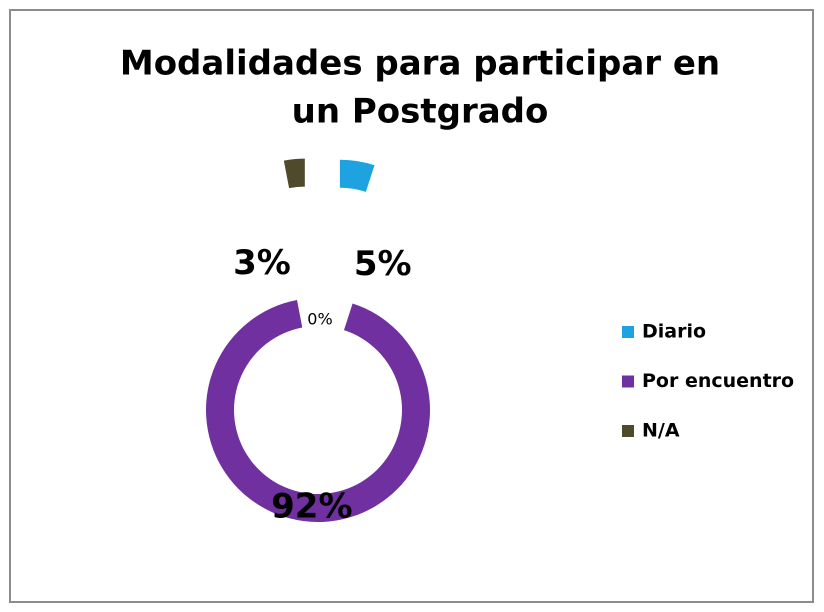  I want to click on legend-label: N/A, so click(661, 431).